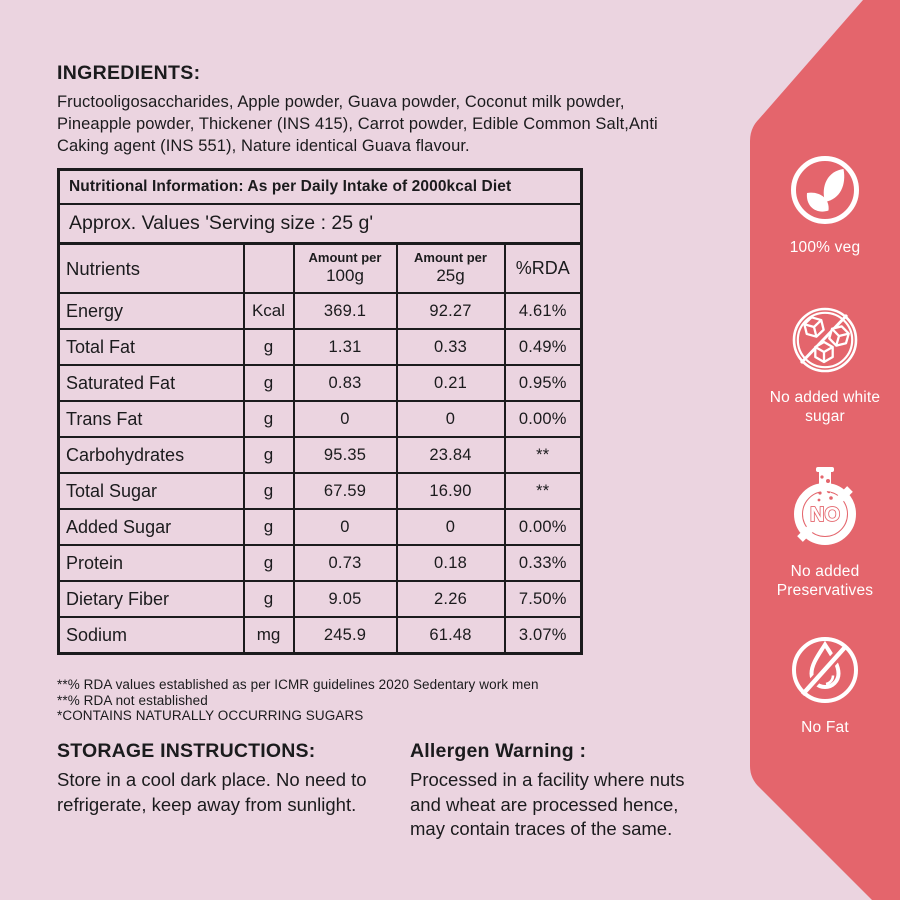 The image size is (900, 900). Describe the element at coordinates (498, 751) in the screenshot. I see `allergen-heading: Allergen Warning :` at that location.